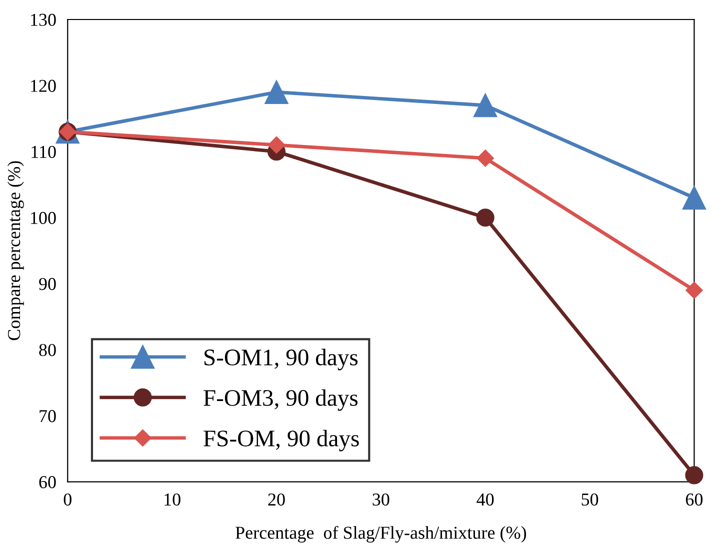 The width and height of the screenshot is (712, 557). Describe the element at coordinates (47, 350) in the screenshot. I see `y-tick-label: 80` at that location.